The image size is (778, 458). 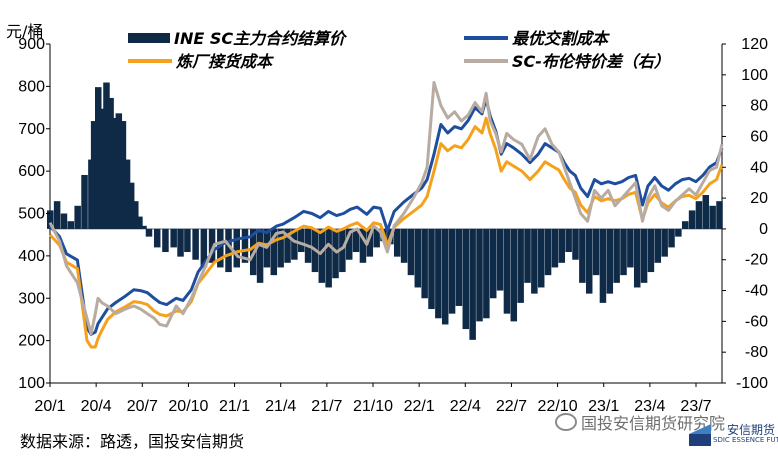 I want to click on right-tick-label-9: -60, so click(x=756, y=321).